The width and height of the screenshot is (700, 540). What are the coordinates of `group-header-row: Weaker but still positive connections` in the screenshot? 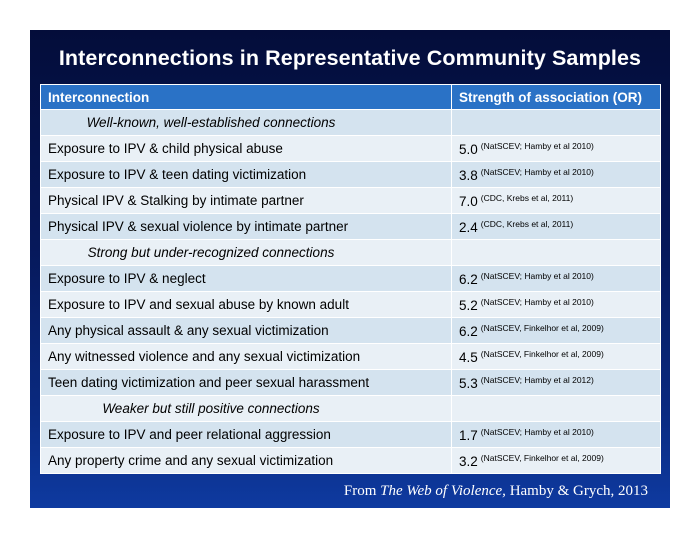 It's located at (350, 408).